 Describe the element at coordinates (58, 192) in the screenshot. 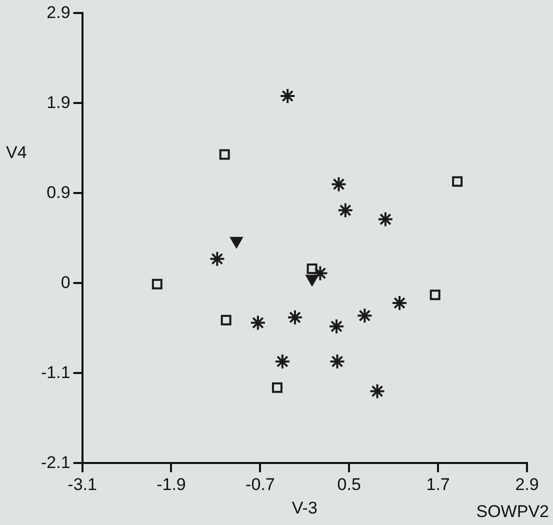

I see `y-tick-label: 0.9` at that location.